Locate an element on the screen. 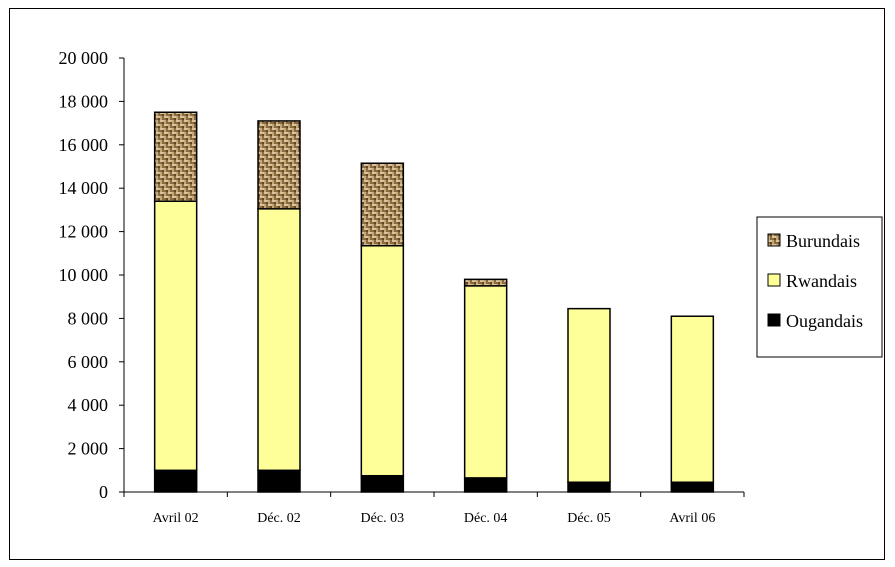 Image resolution: width=895 pixels, height=567 pixels. legend-swatch-burundais is located at coordinates (774, 240).